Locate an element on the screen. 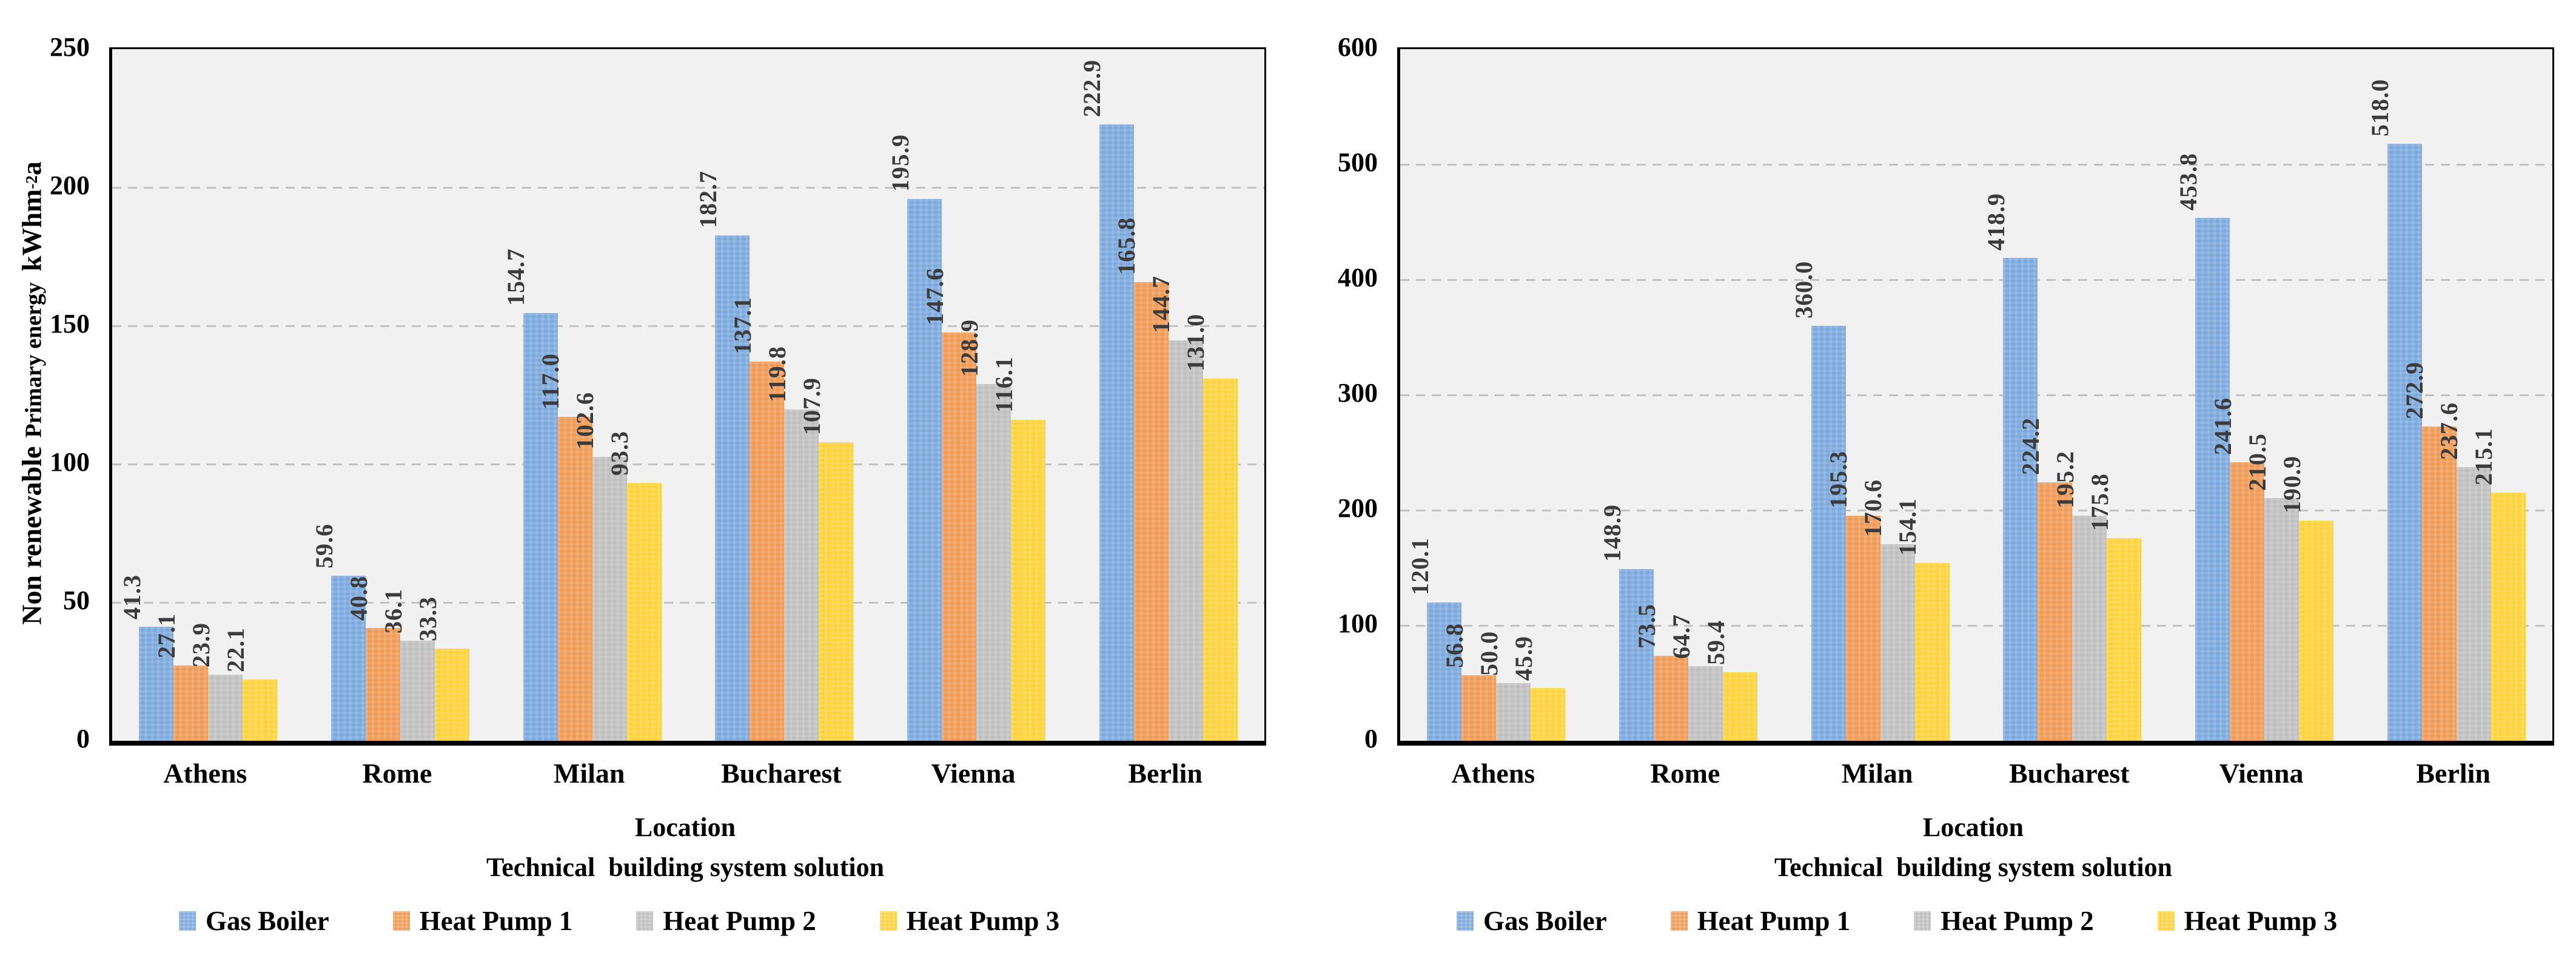 This screenshot has height=961, width=2576. bar-heat-pump-3-bucharest: 175.8 is located at coordinates (2114, 607).